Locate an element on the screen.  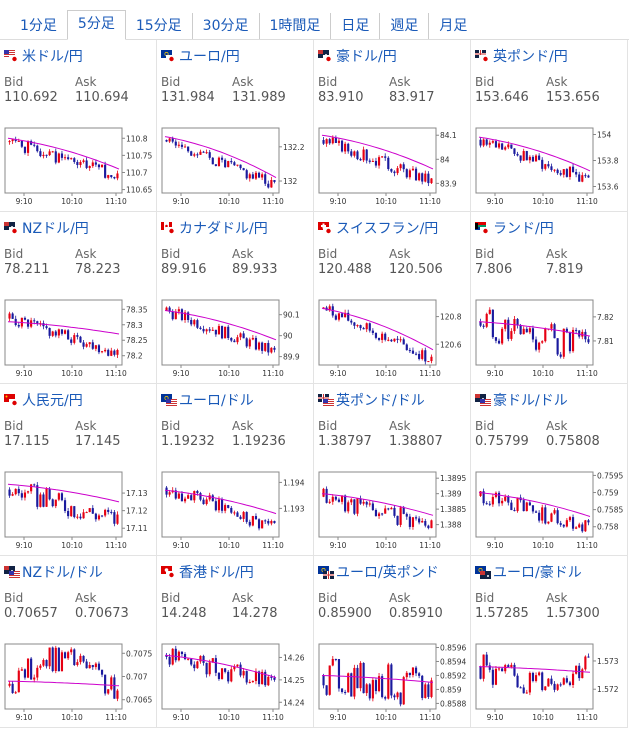
mini-chart: 14.26 14.25 14.24 9:10 10:10 11:10 is located at coordinates (235, 682).